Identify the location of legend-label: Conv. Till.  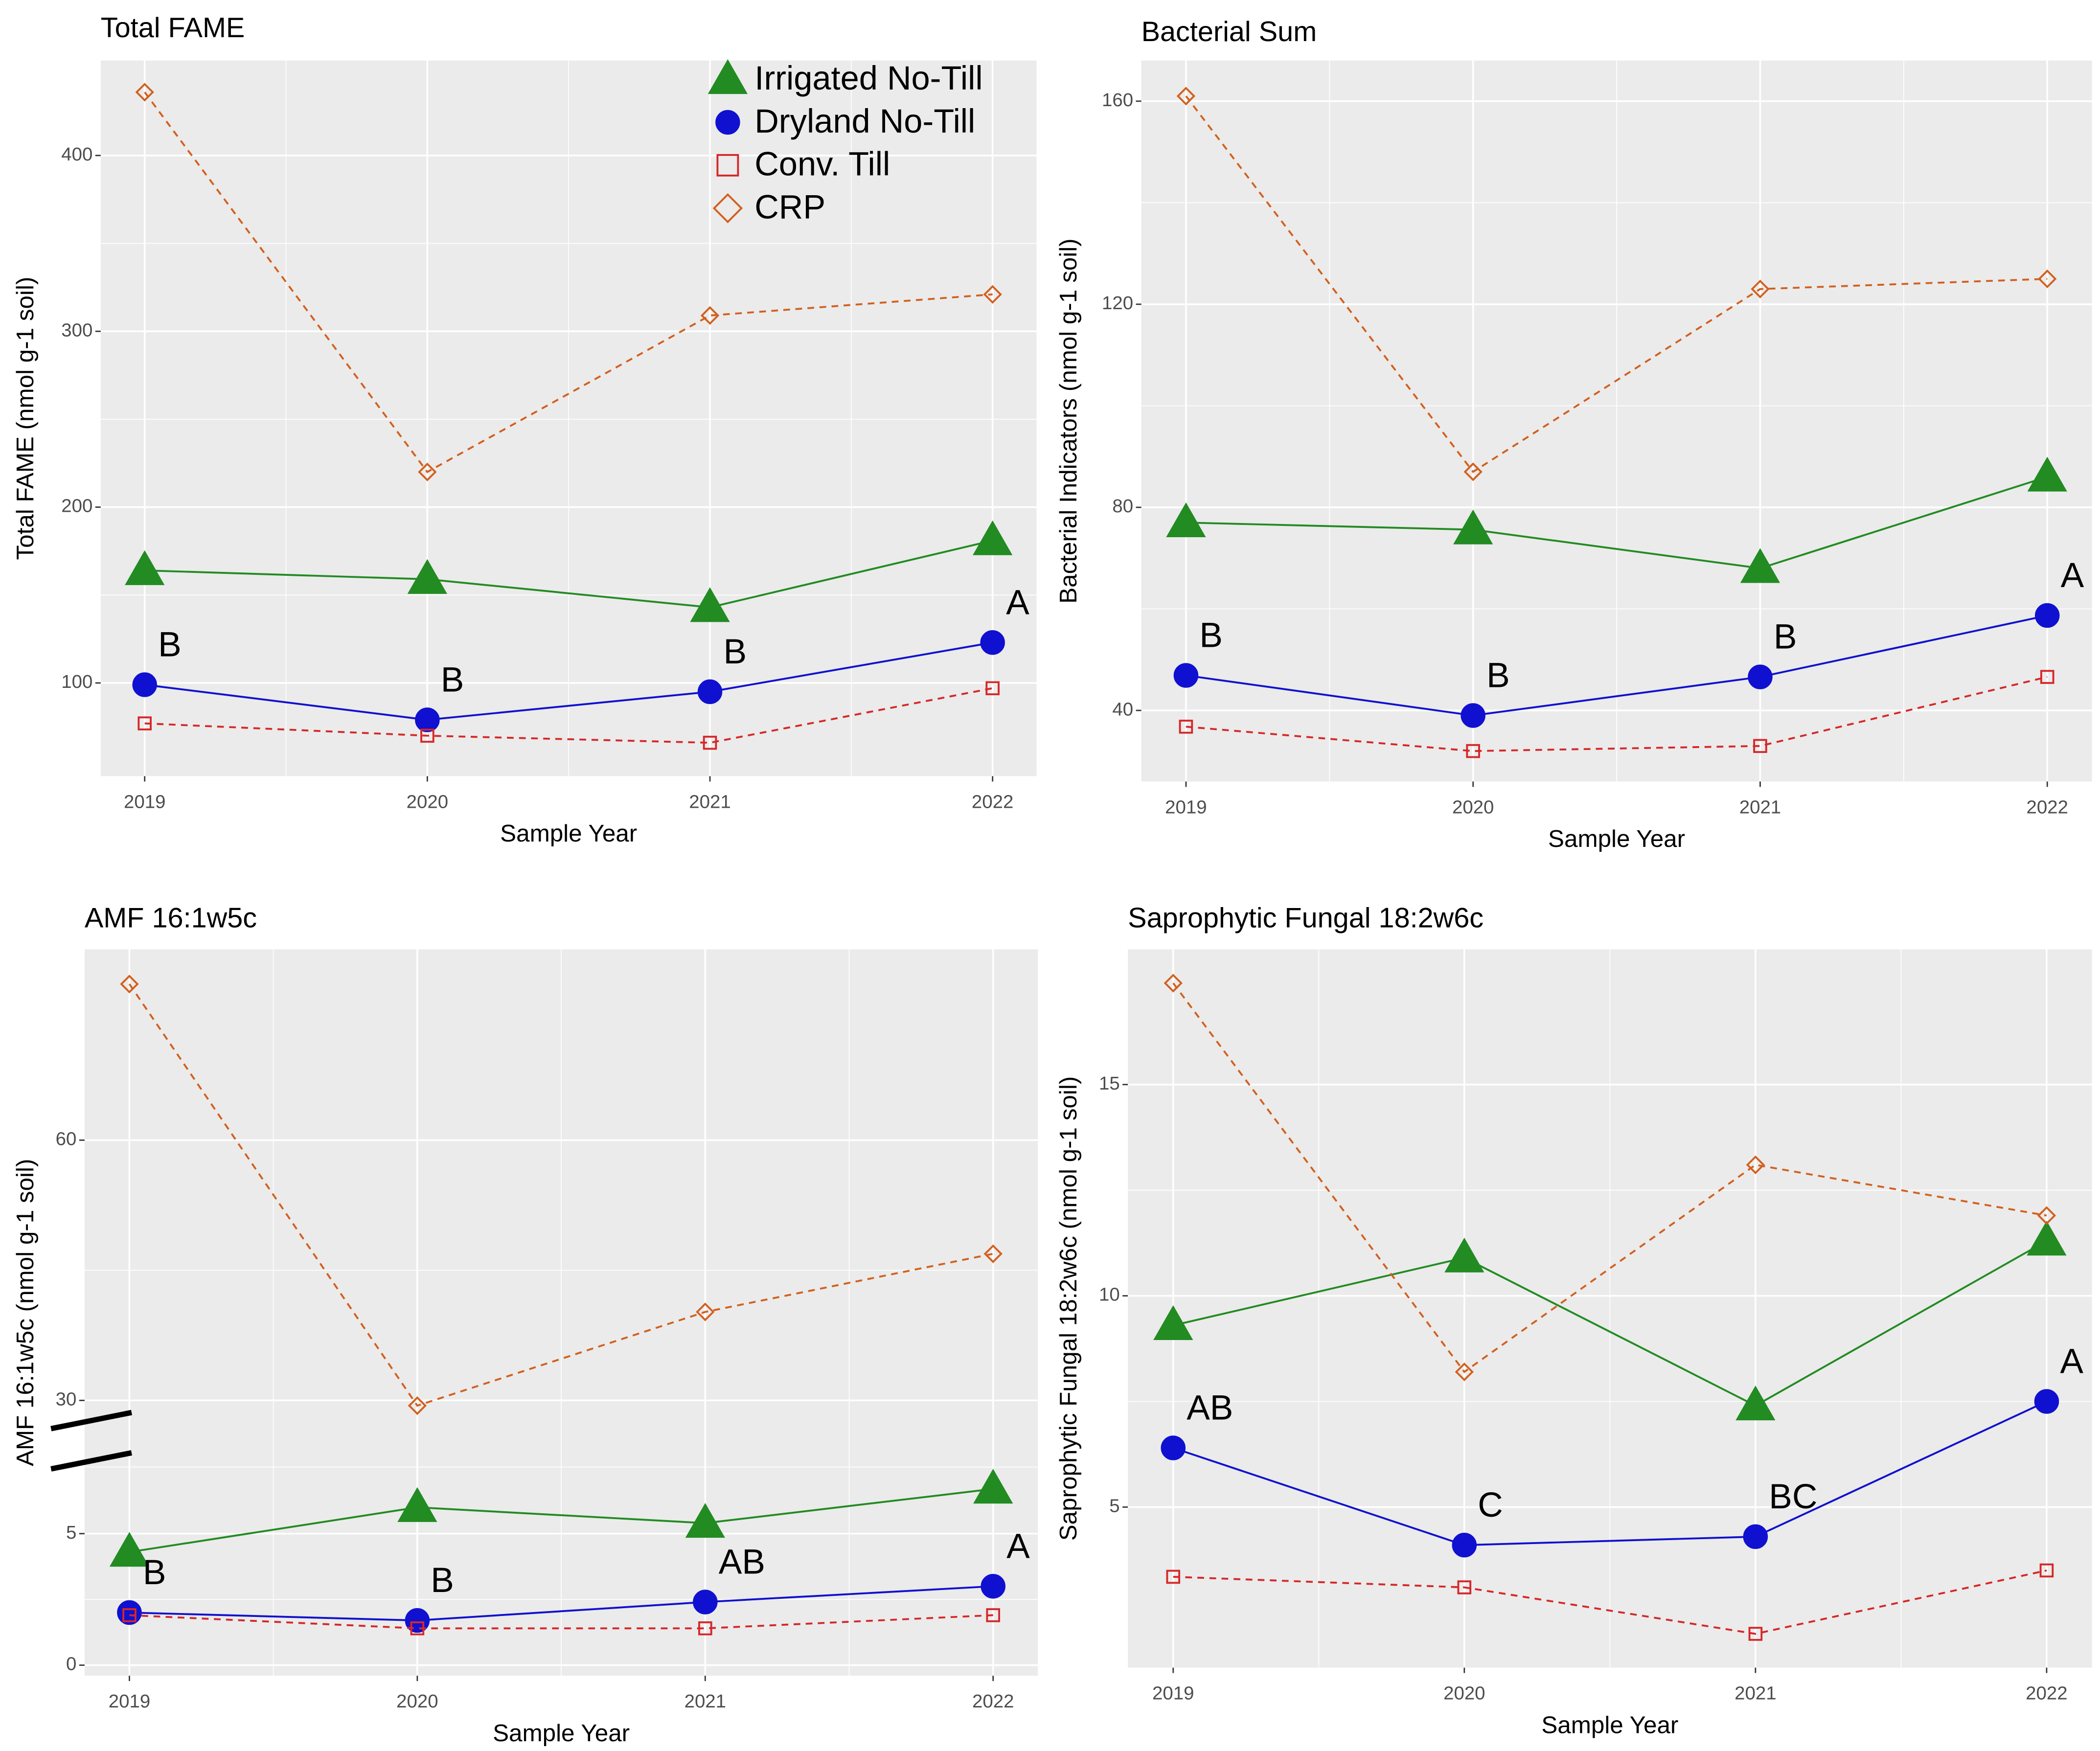
(822, 164).